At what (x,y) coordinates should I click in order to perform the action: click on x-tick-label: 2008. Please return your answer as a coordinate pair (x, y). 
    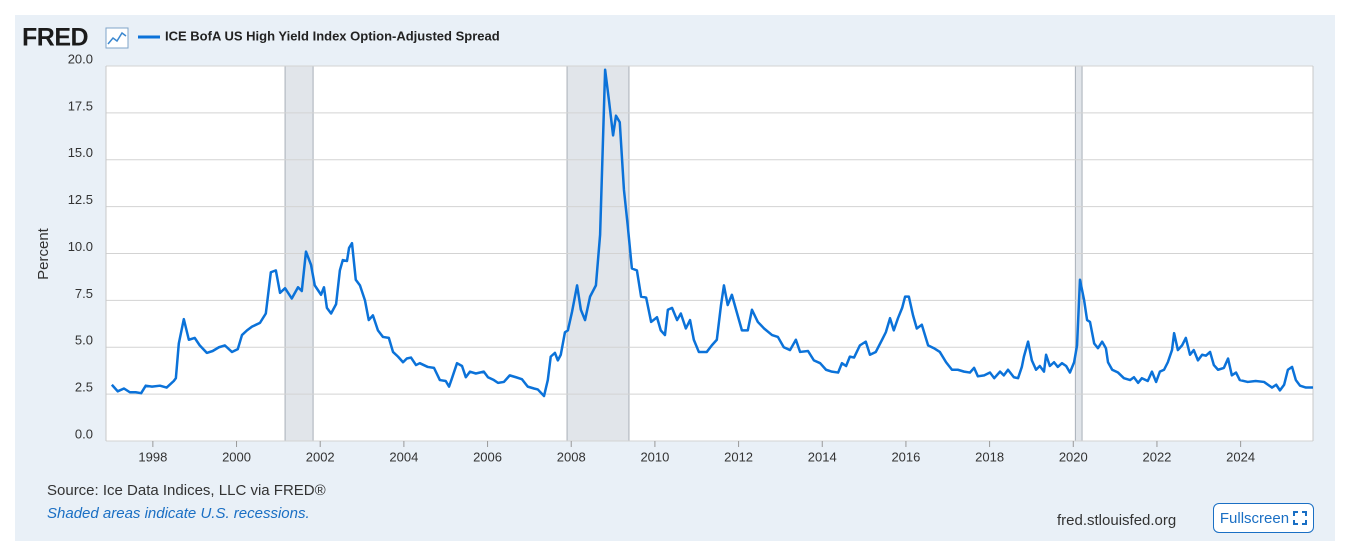
    Looking at the image, I should click on (571, 456).